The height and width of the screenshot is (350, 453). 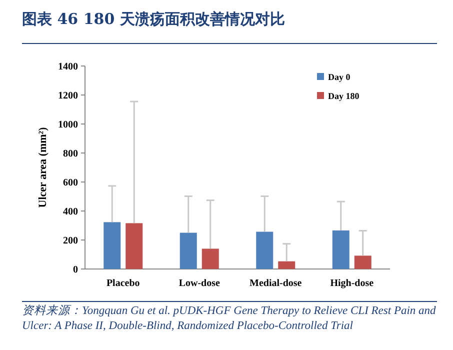 What do you see at coordinates (70, 154) in the screenshot?
I see `y-tick-label: 800` at bounding box center [70, 154].